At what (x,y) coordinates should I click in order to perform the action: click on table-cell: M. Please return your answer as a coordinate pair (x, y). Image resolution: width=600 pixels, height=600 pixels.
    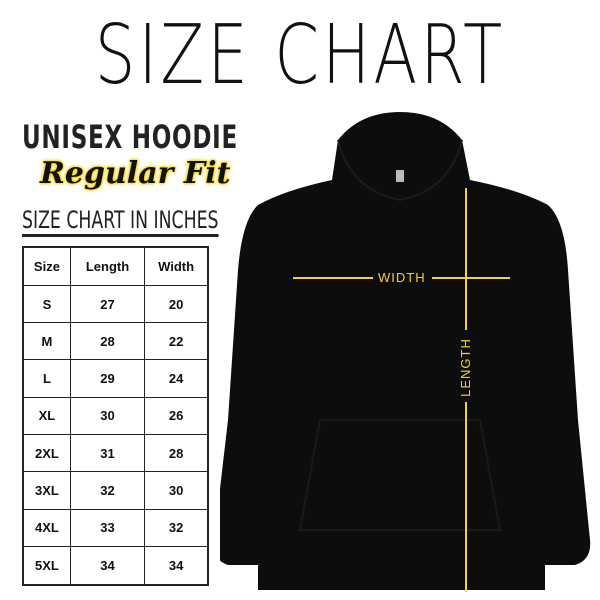
    Looking at the image, I should click on (46, 341).